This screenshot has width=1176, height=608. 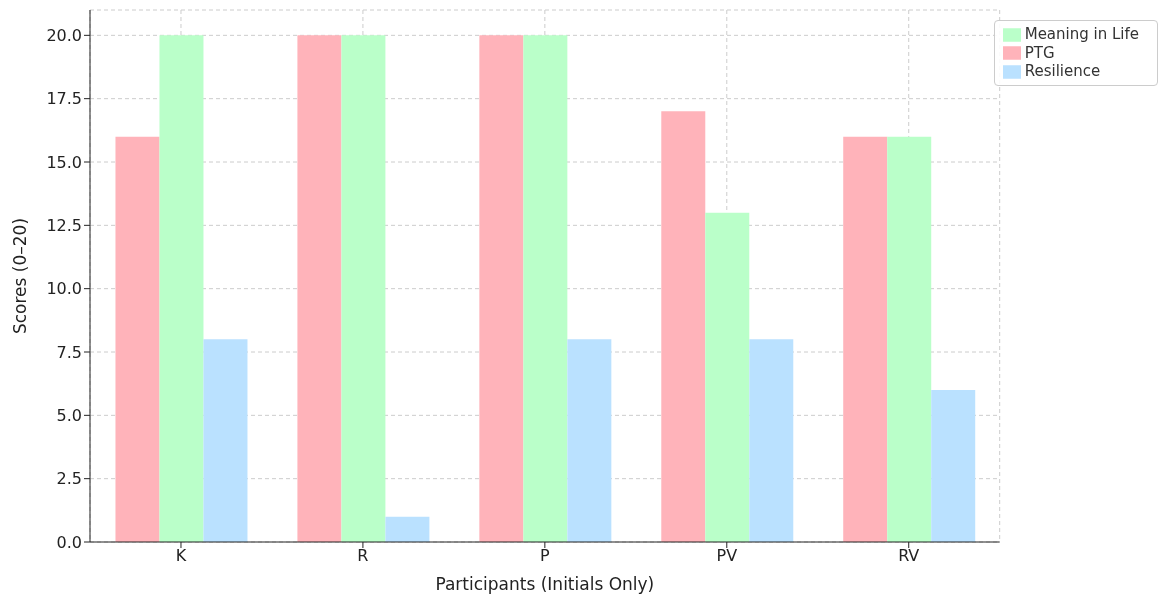 What do you see at coordinates (69, 479) in the screenshot?
I see `y-tick-label: 2.5` at bounding box center [69, 479].